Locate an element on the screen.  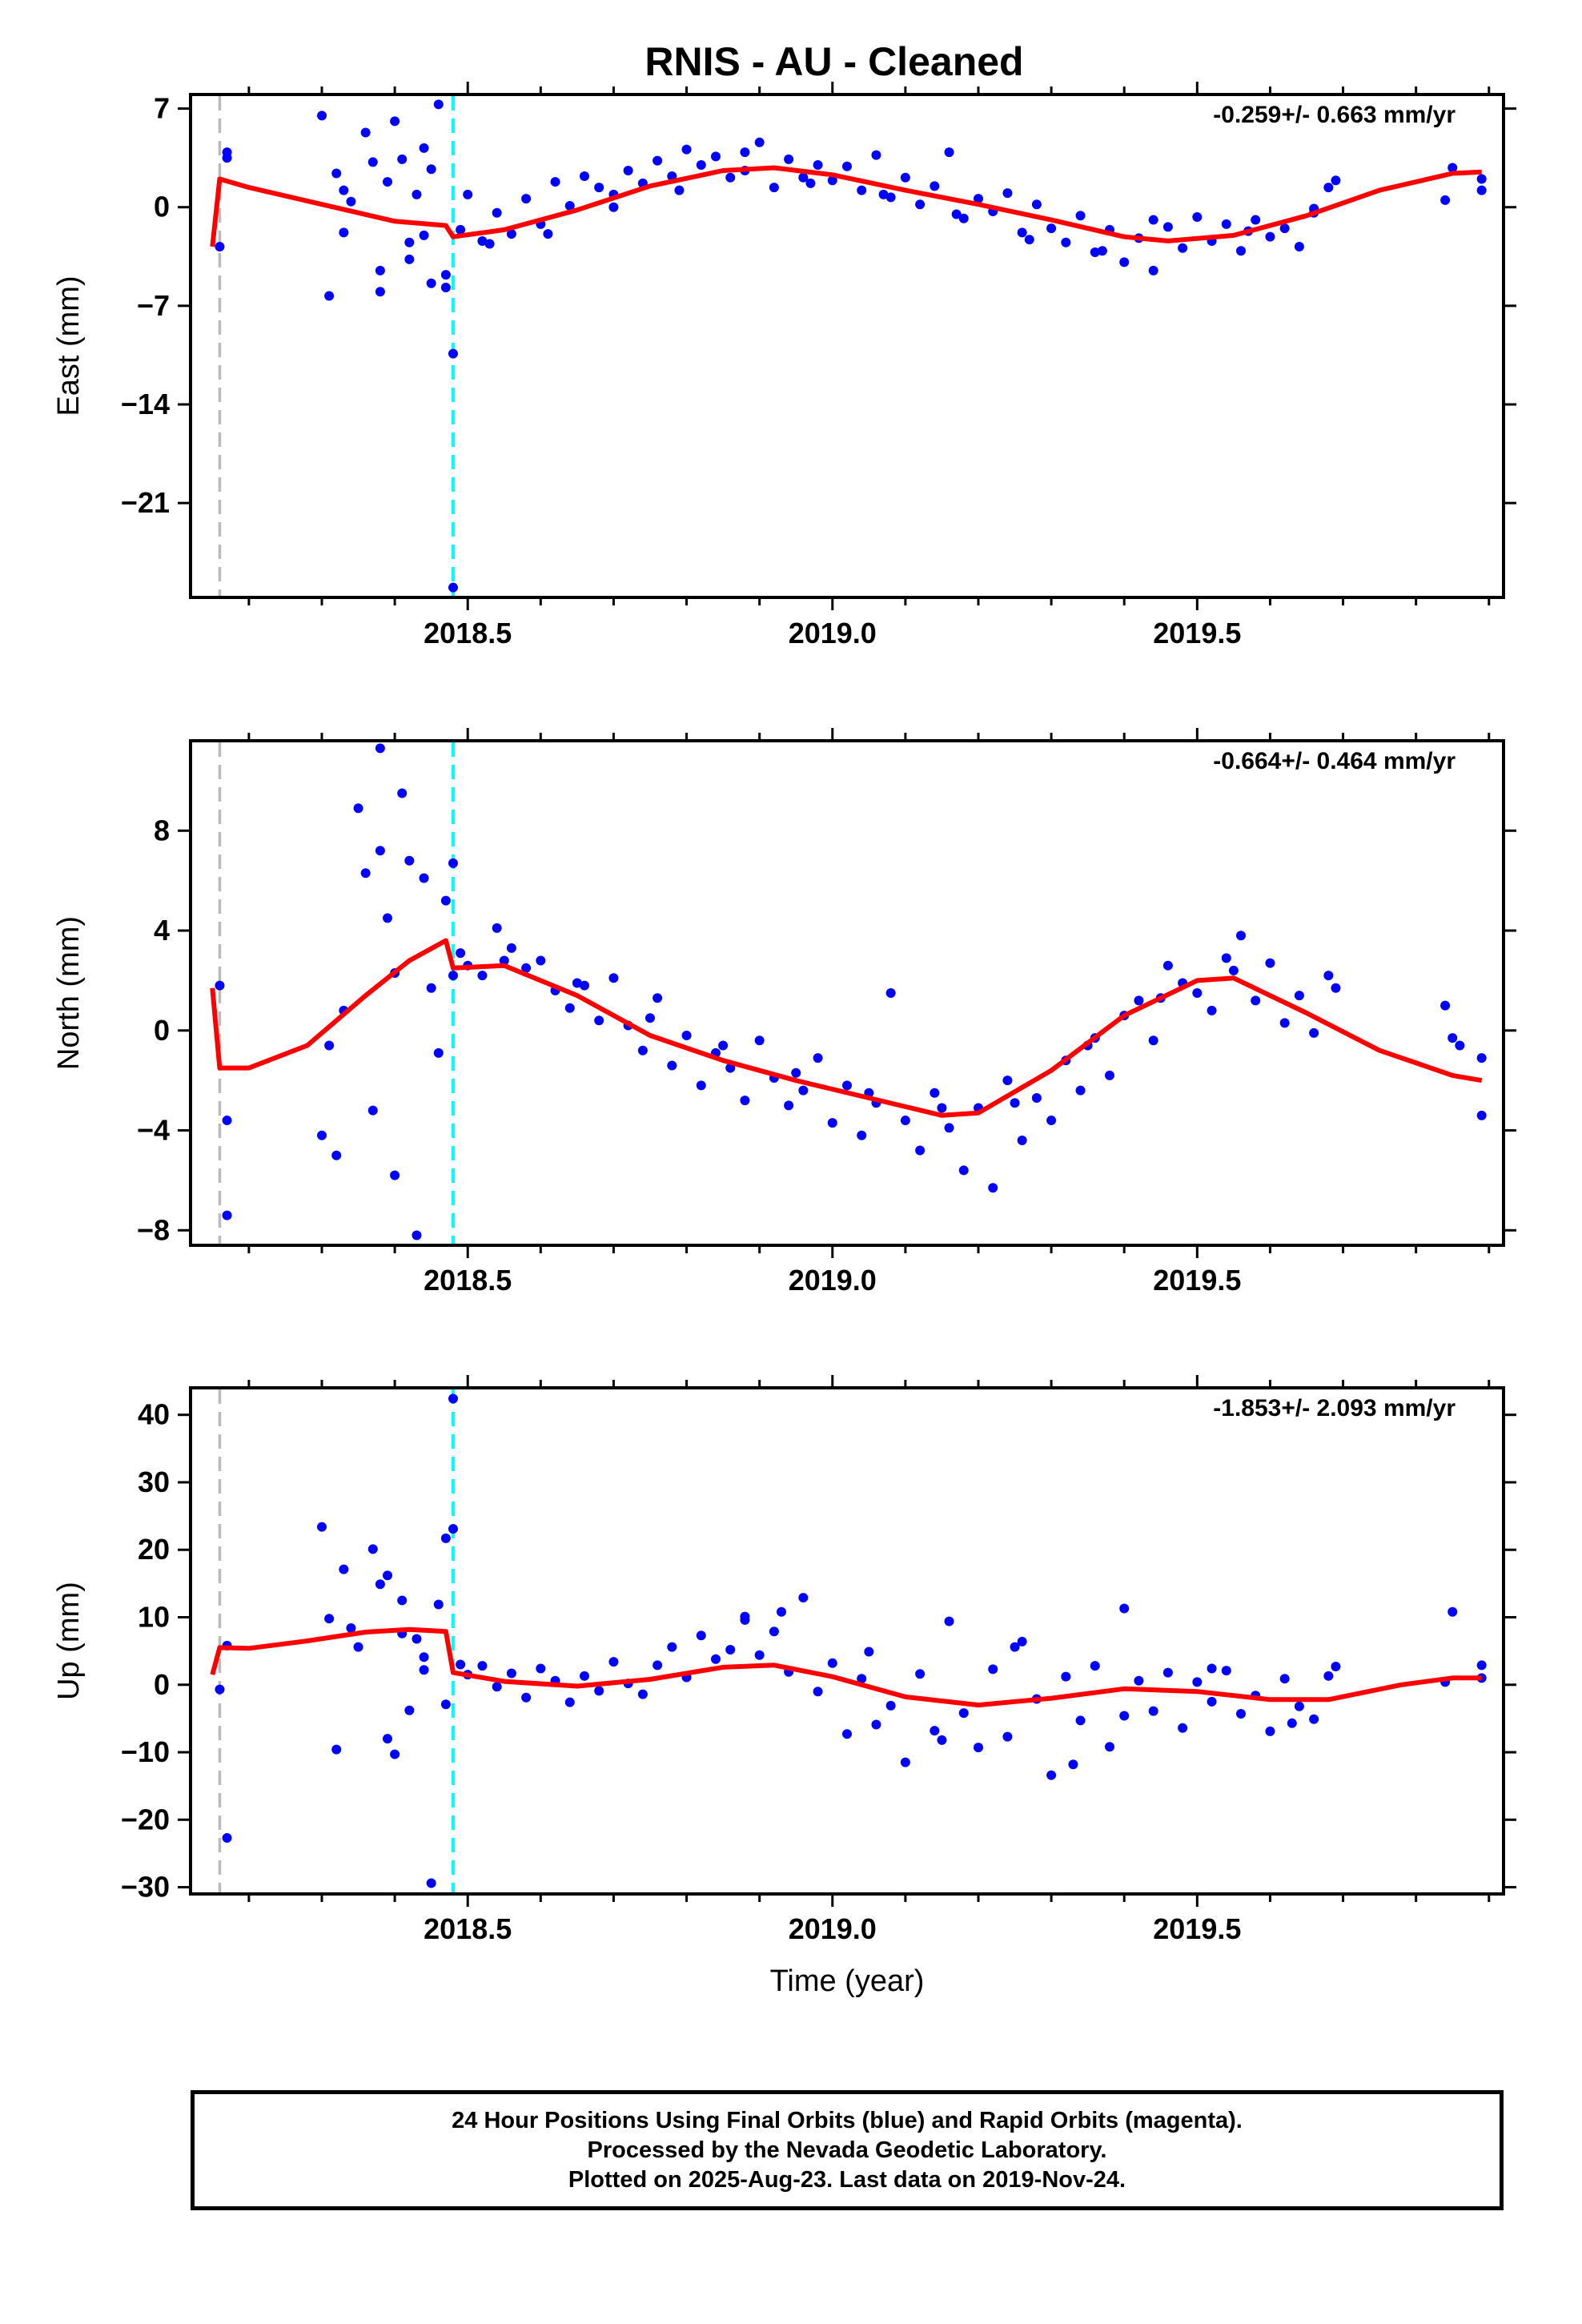
up-rate-label: -1.853+/- 2.093 mm/yr is located at coordinates (1334, 1408).